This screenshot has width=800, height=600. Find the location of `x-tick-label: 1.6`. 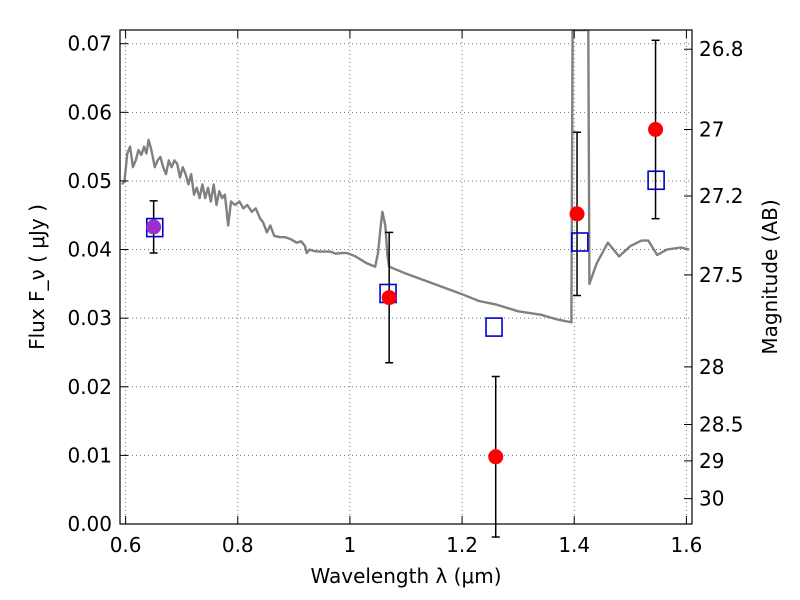

x-tick-label: 1.6 is located at coordinates (686, 545).